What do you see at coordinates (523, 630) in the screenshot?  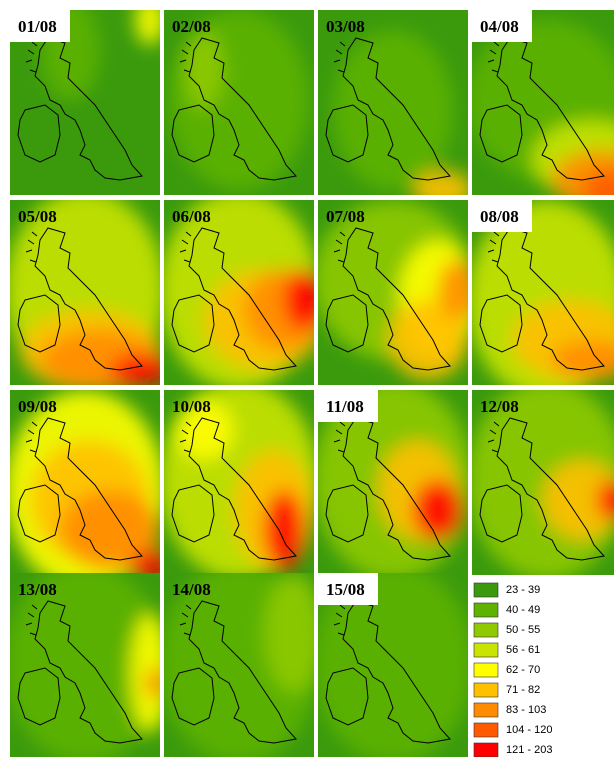 I see `legend-label: 50 - 55` at bounding box center [523, 630].